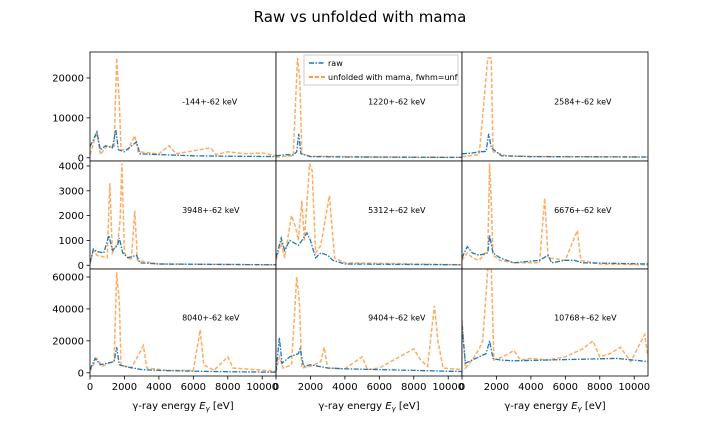  Describe the element at coordinates (71, 166) in the screenshot. I see `y-tick-label: 4000` at that location.